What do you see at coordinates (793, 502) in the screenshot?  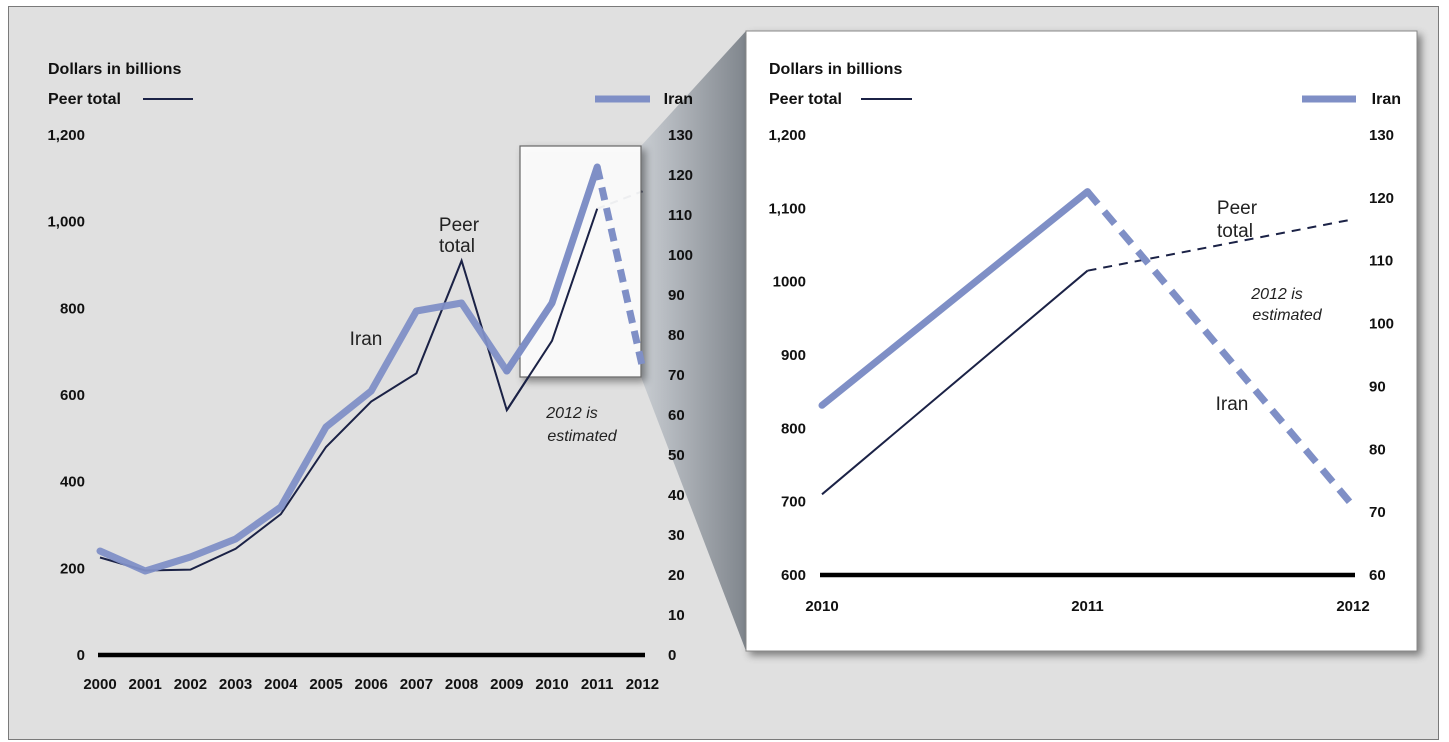 I see `zoom-left-tick-label: 700` at bounding box center [793, 502].